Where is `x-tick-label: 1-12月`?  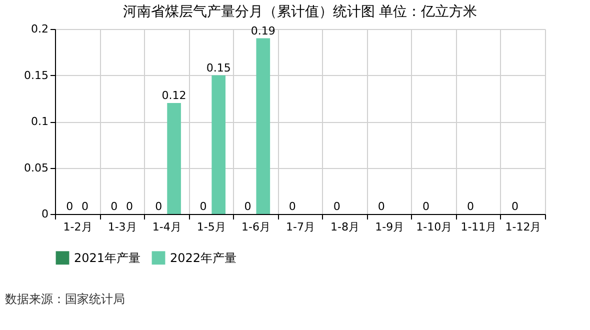 x-tick-label: 1-12月 is located at coordinates (523, 227).